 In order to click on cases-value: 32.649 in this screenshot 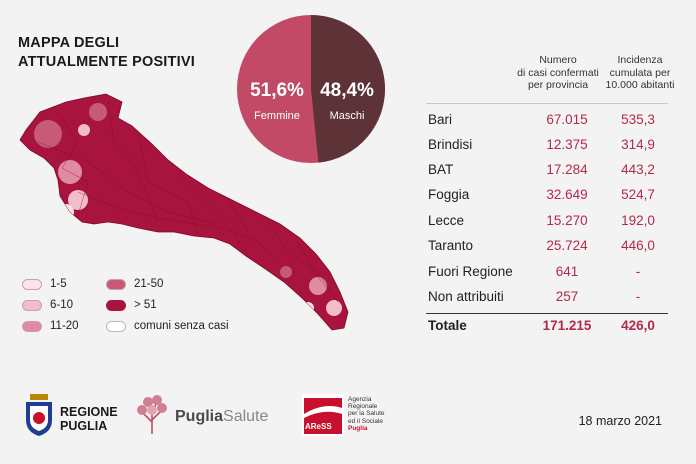, I will do `click(567, 194)`.